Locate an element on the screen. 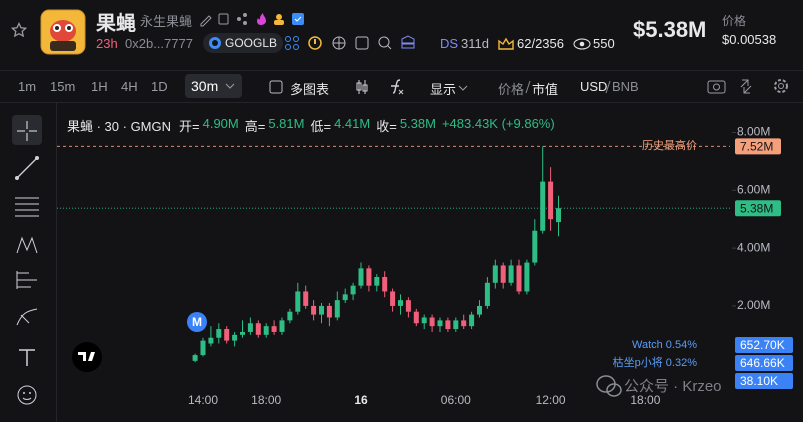 The height and width of the screenshot is (422, 803). holders-icon is located at coordinates (506, 43).